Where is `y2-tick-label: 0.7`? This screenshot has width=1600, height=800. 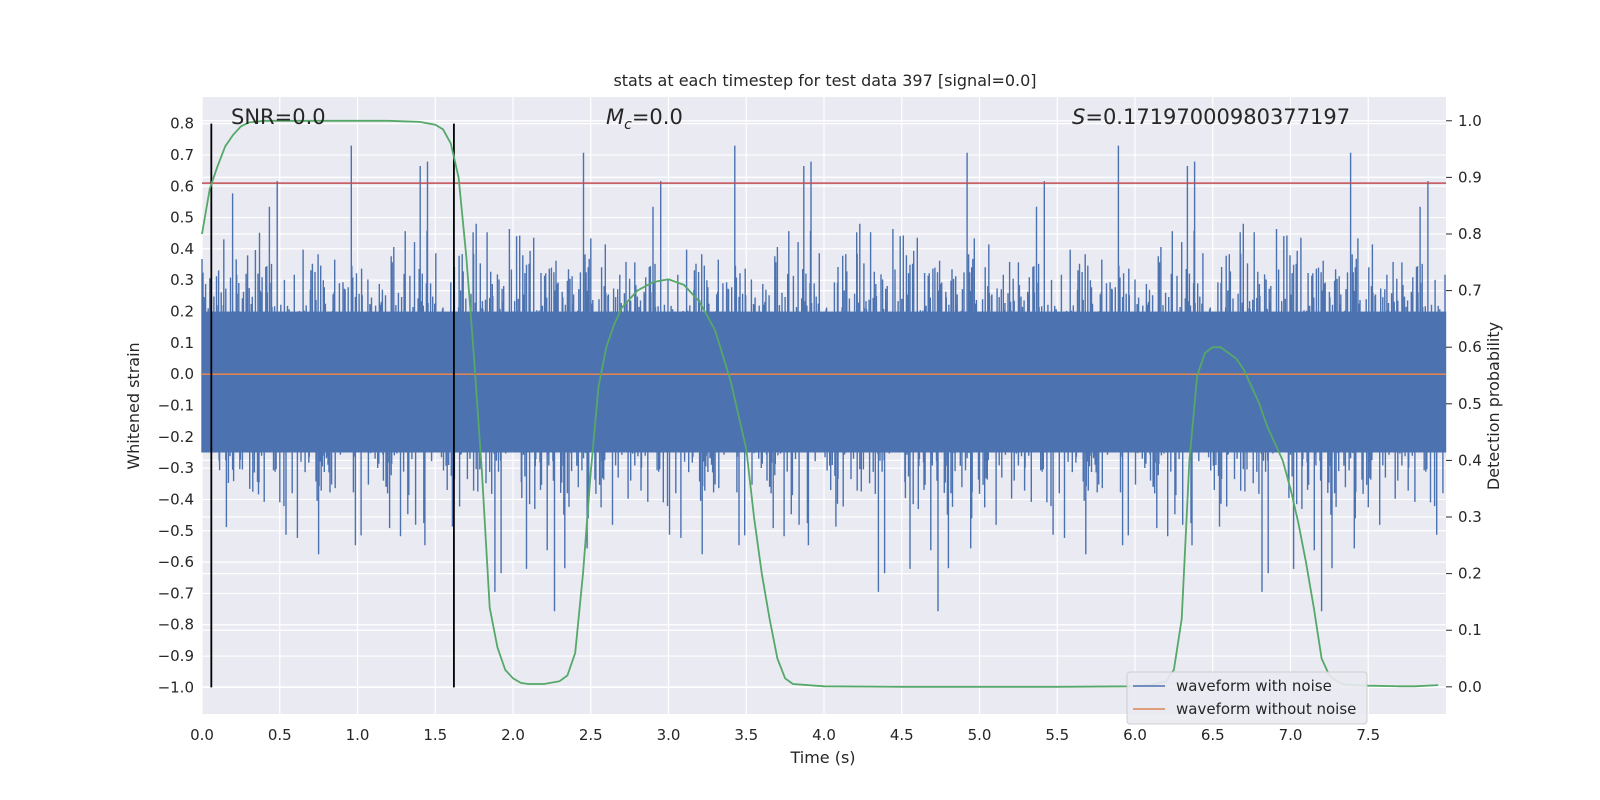 y2-tick-label: 0.7 is located at coordinates (1470, 291).